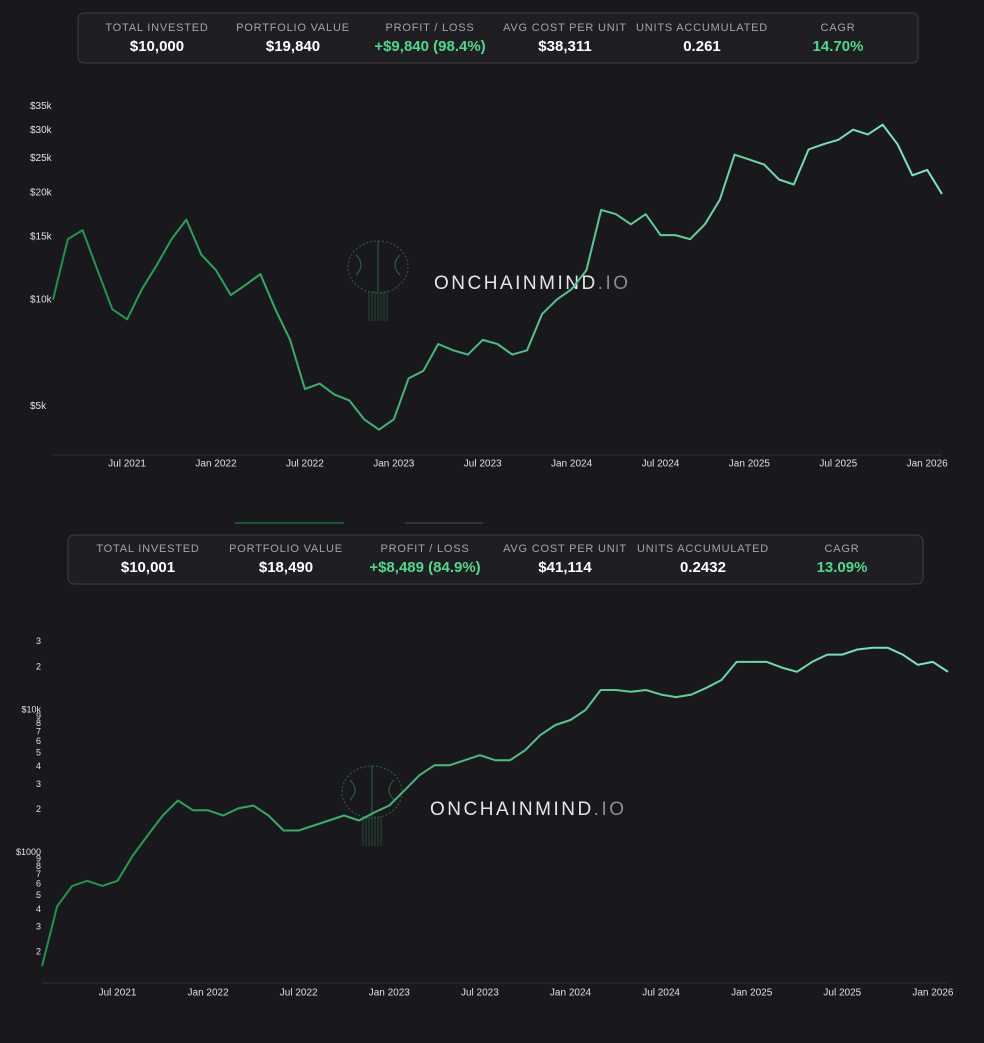 The height and width of the screenshot is (1043, 984). I want to click on stat-value: +$8,489 (84.9%), so click(424, 567).